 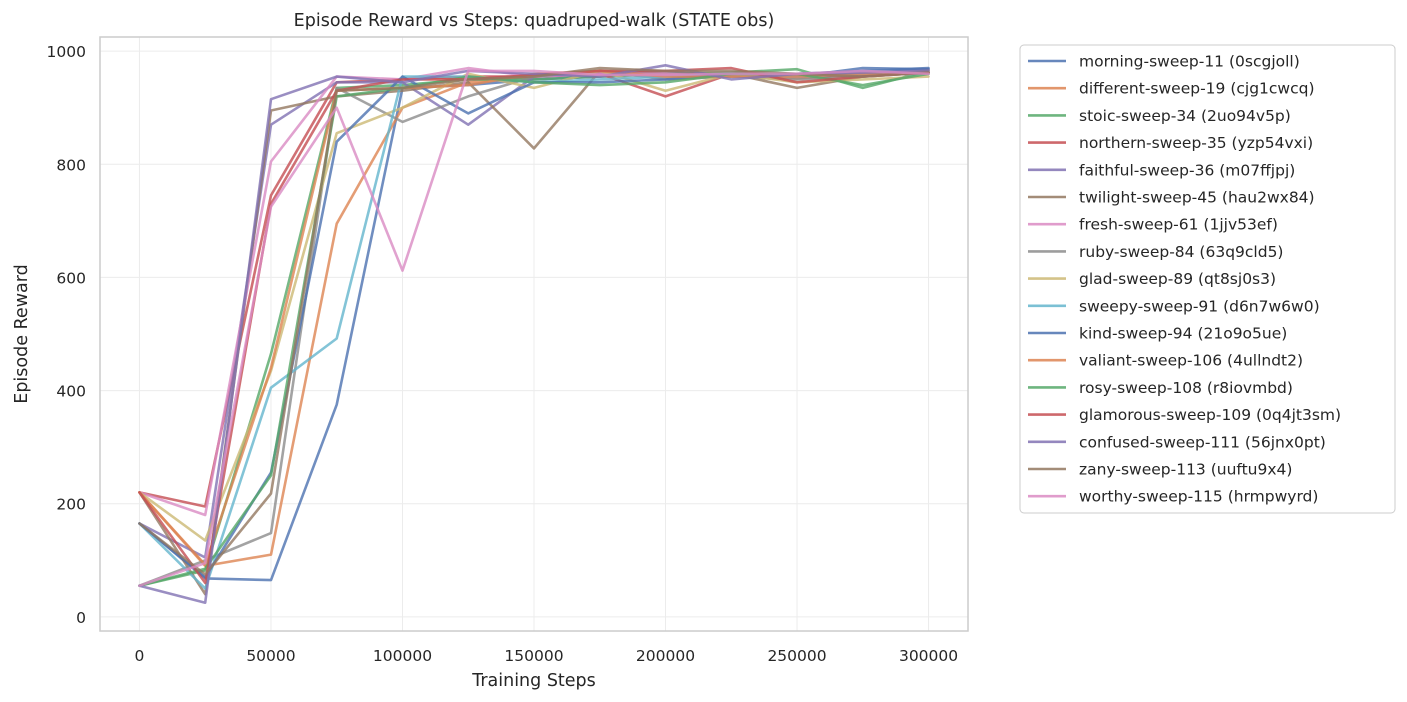 I want to click on legend-item: zany-sweep-113 (uuftu9x4), so click(x=1160, y=470).